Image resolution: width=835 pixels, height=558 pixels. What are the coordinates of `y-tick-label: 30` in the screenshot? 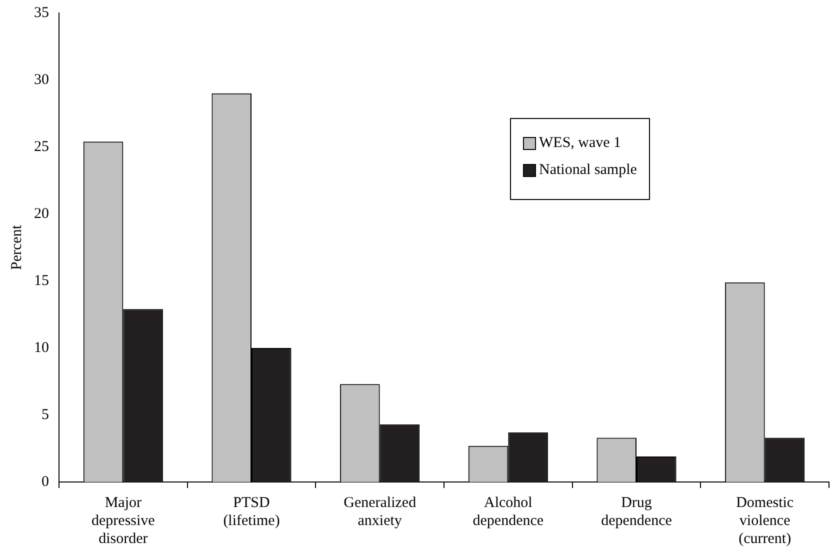 It's located at (41, 80).